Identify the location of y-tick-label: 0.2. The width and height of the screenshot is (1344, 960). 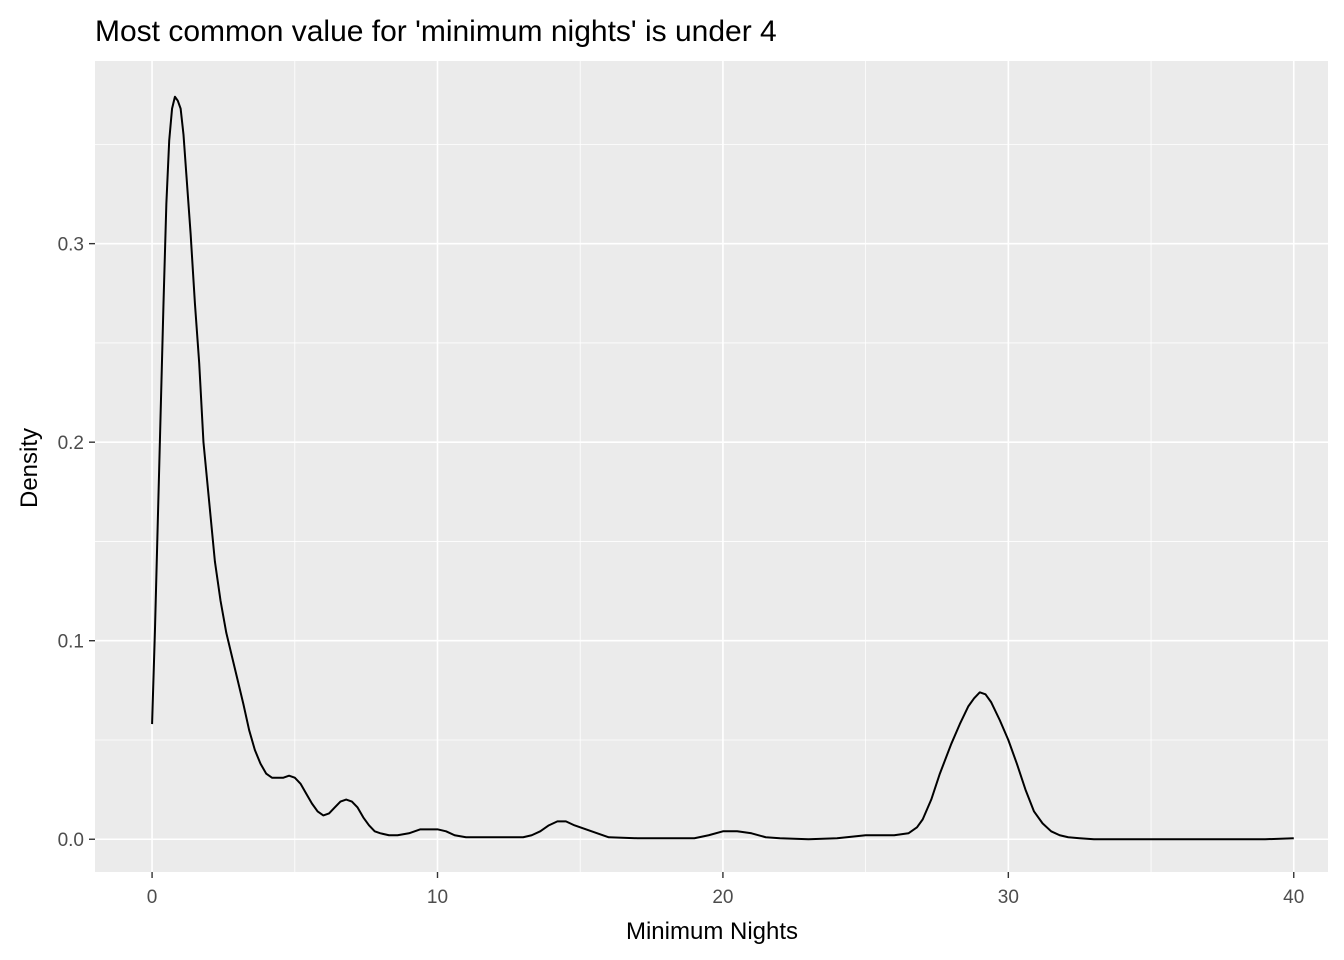
(71, 443).